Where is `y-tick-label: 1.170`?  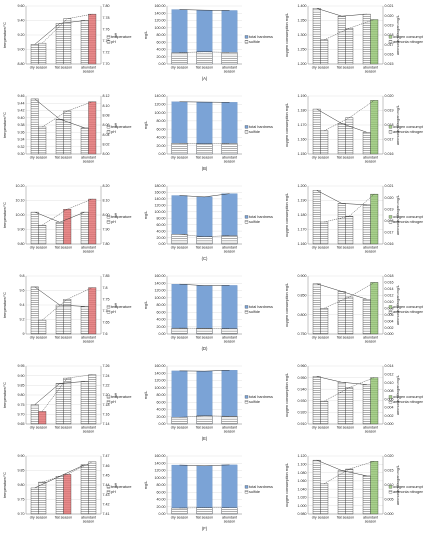
y-tick-label: 1.170 is located at coordinates (302, 125).